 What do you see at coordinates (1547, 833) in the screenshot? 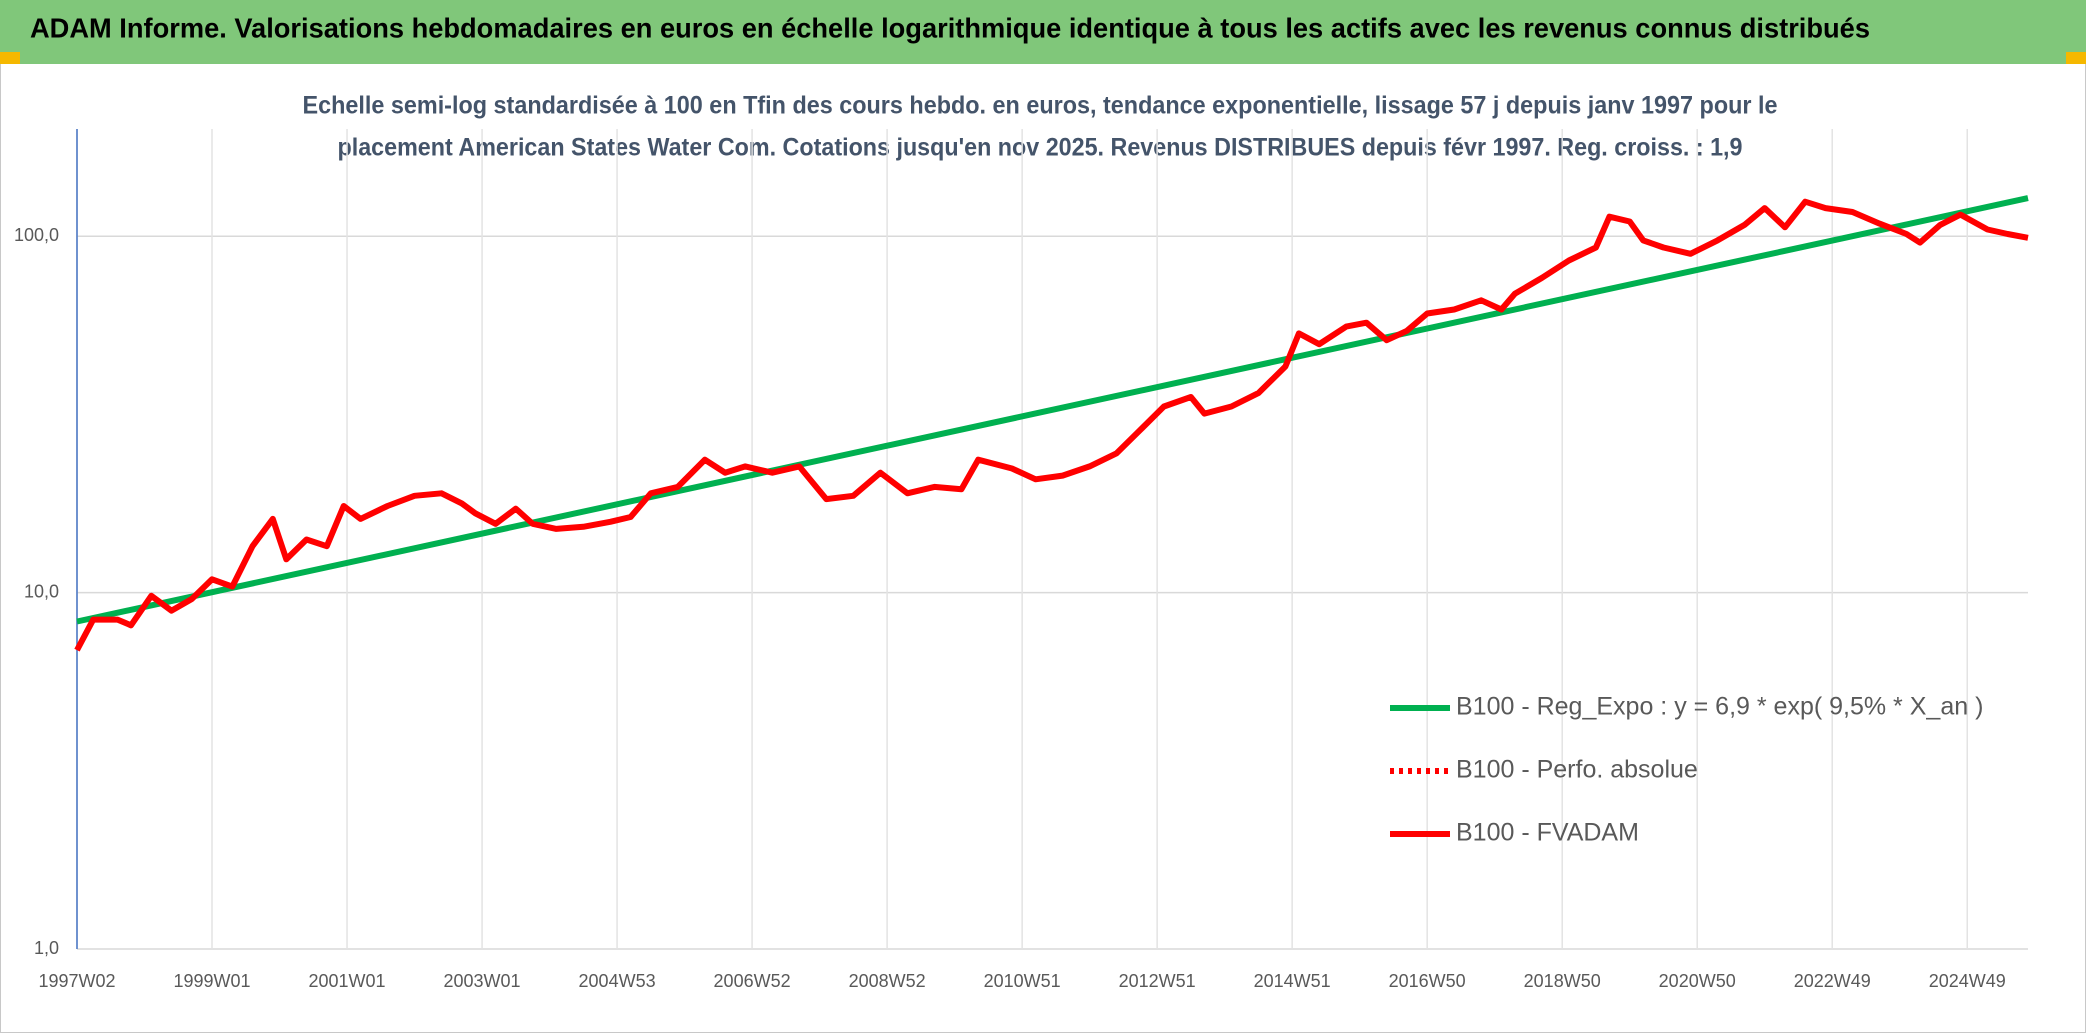
I see `legend-label: B100 - FVADAM` at bounding box center [1547, 833].